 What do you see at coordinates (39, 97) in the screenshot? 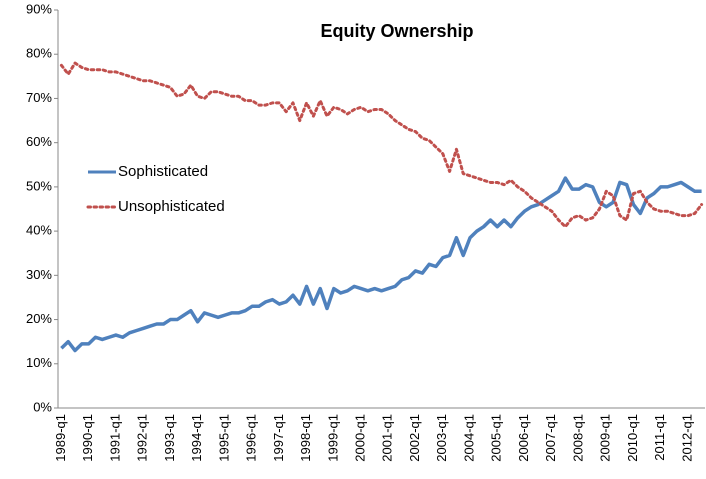
I see `y-tick-label: 70%` at bounding box center [39, 97].